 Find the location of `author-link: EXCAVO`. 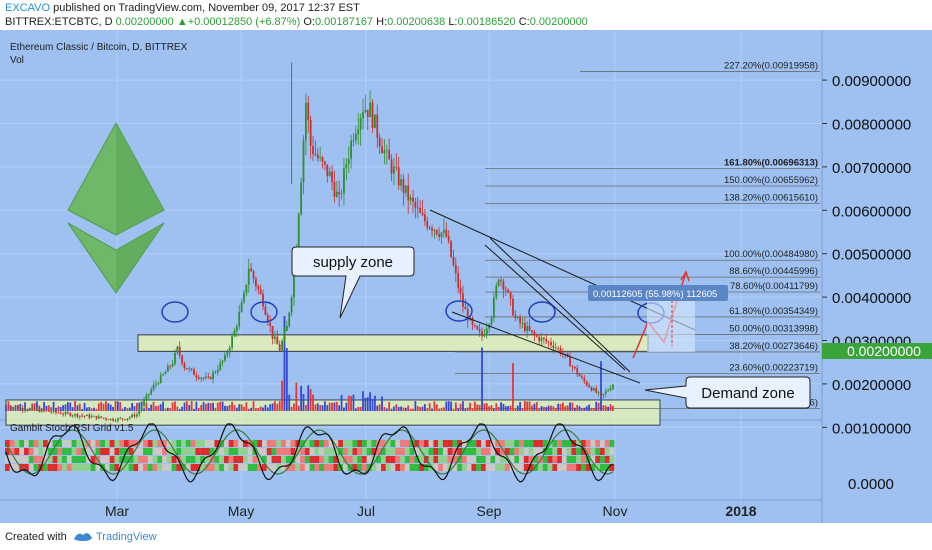

author-link: EXCAVO is located at coordinates (28, 8).